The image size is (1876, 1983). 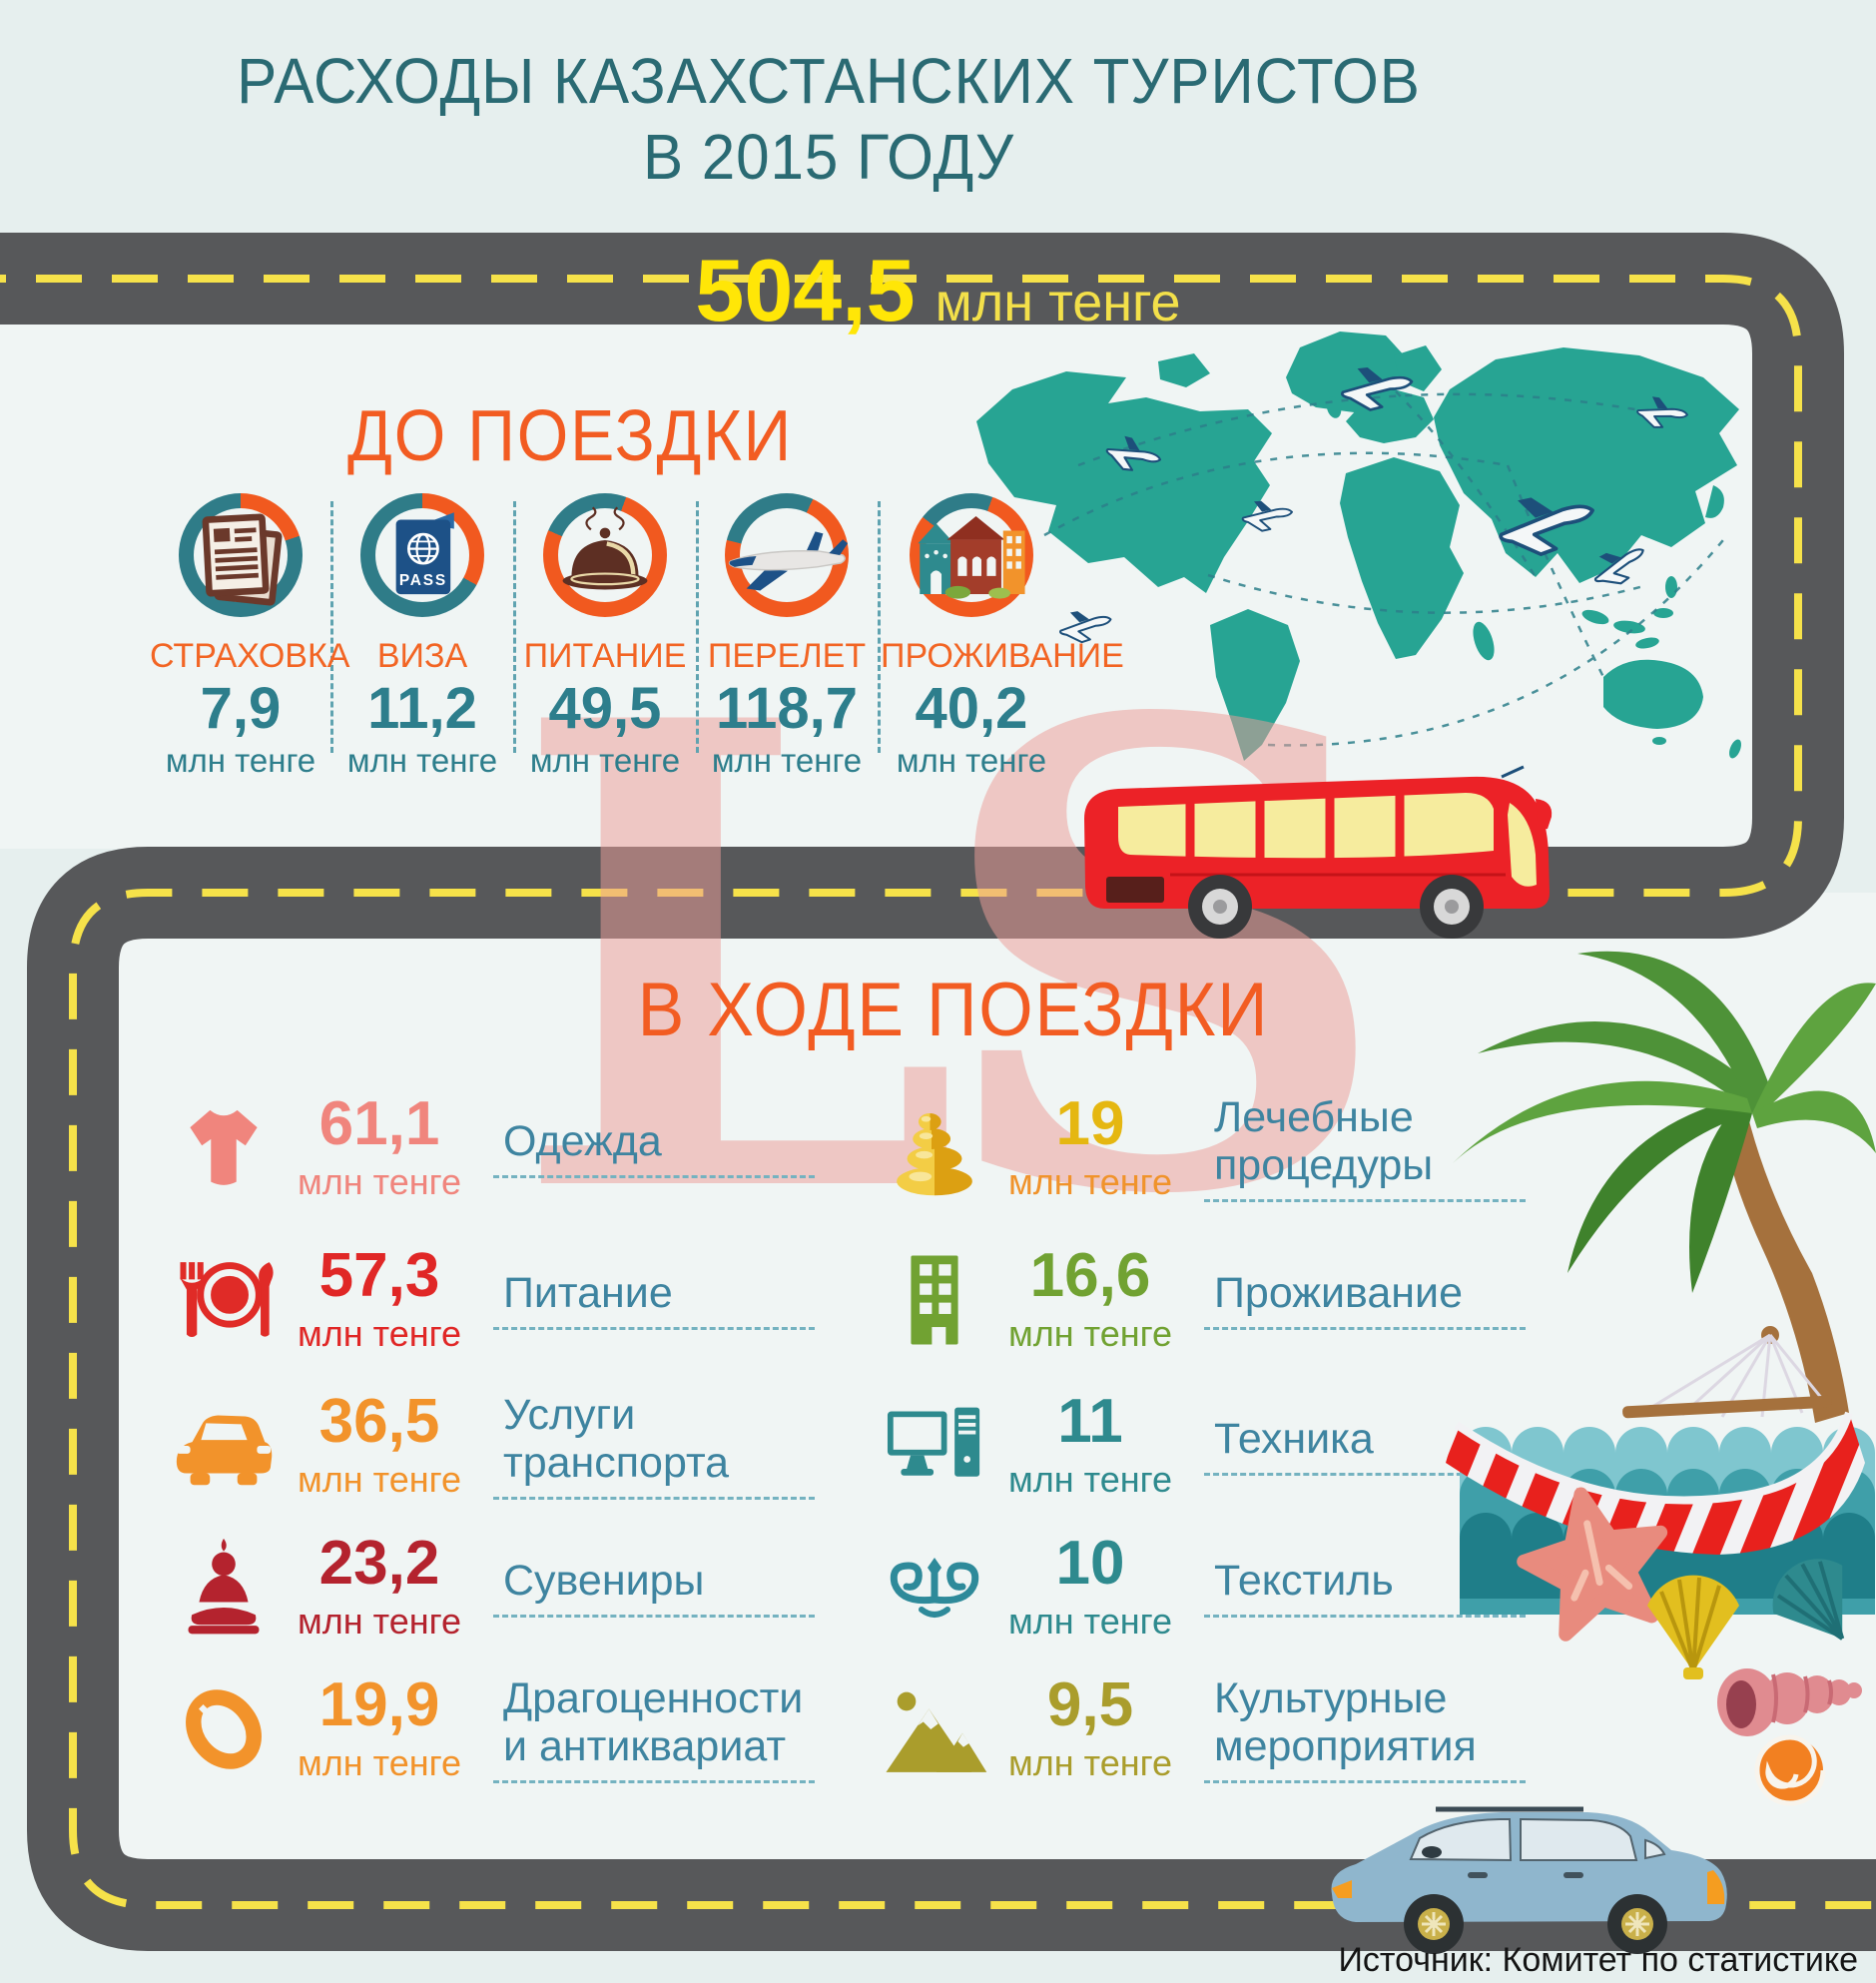 What do you see at coordinates (379, 1563) in the screenshot?
I see `item-value: 23,2` at bounding box center [379, 1563].